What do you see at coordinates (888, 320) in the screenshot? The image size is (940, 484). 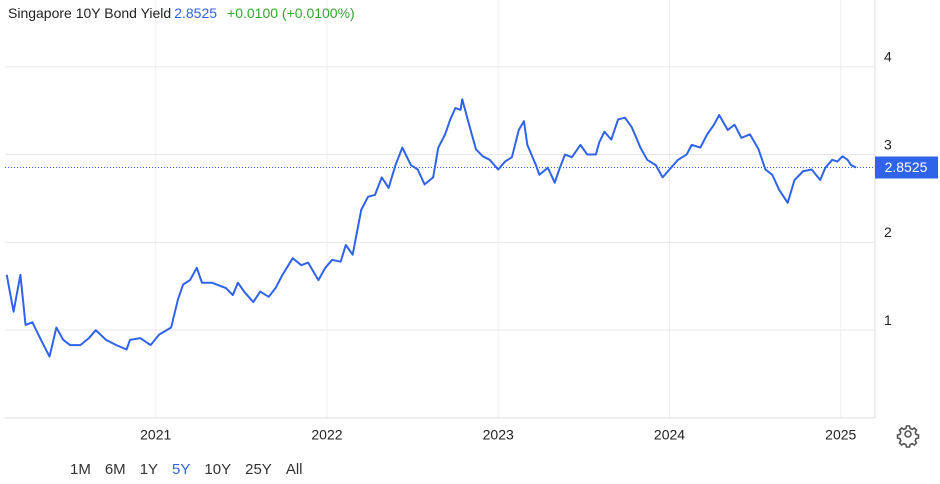 I see `y-tick-label: 1` at bounding box center [888, 320].